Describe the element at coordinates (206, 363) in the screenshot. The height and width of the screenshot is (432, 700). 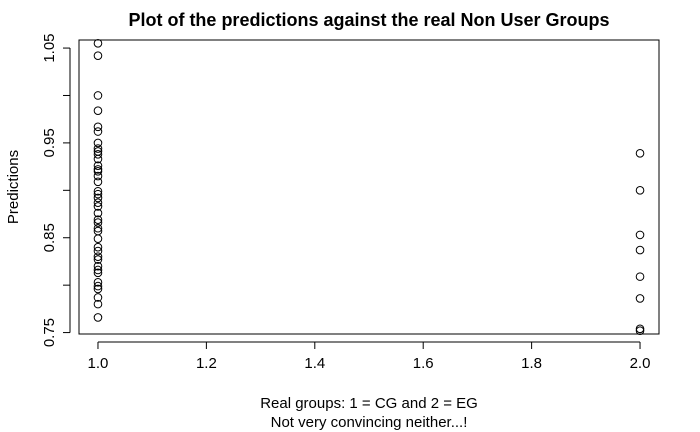
I see `x-tick-label: 1.2` at that location.